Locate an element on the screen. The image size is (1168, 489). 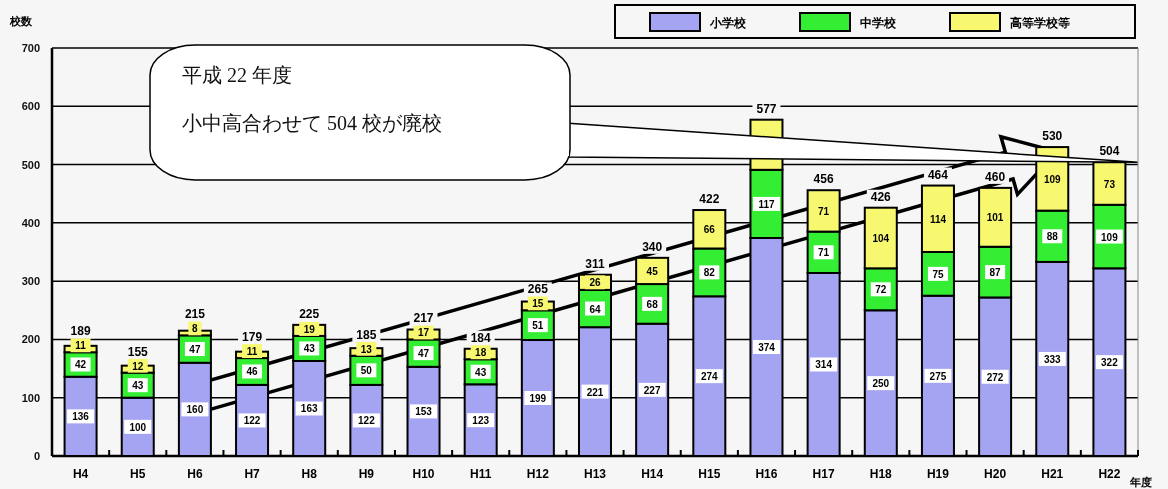
x-tick-label: H16 is located at coordinates (766, 474).